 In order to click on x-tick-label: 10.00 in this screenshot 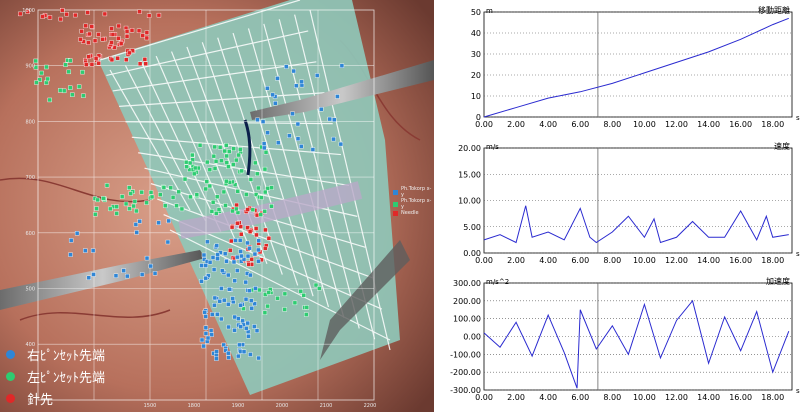, I will do `click(644, 124)`.